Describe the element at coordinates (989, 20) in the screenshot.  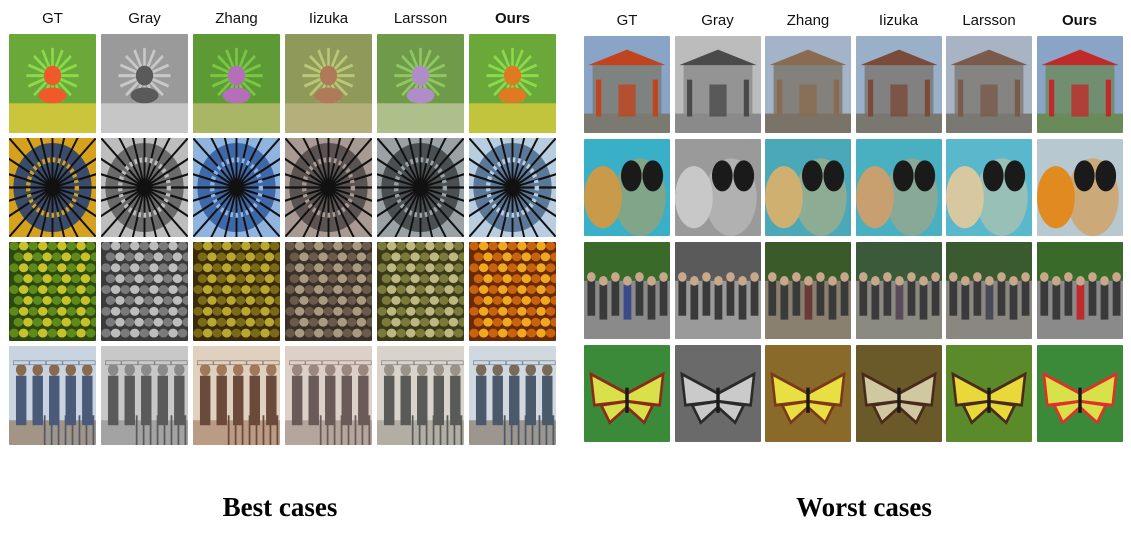
I see `worst-column-header-larsson: Larsson` at that location.